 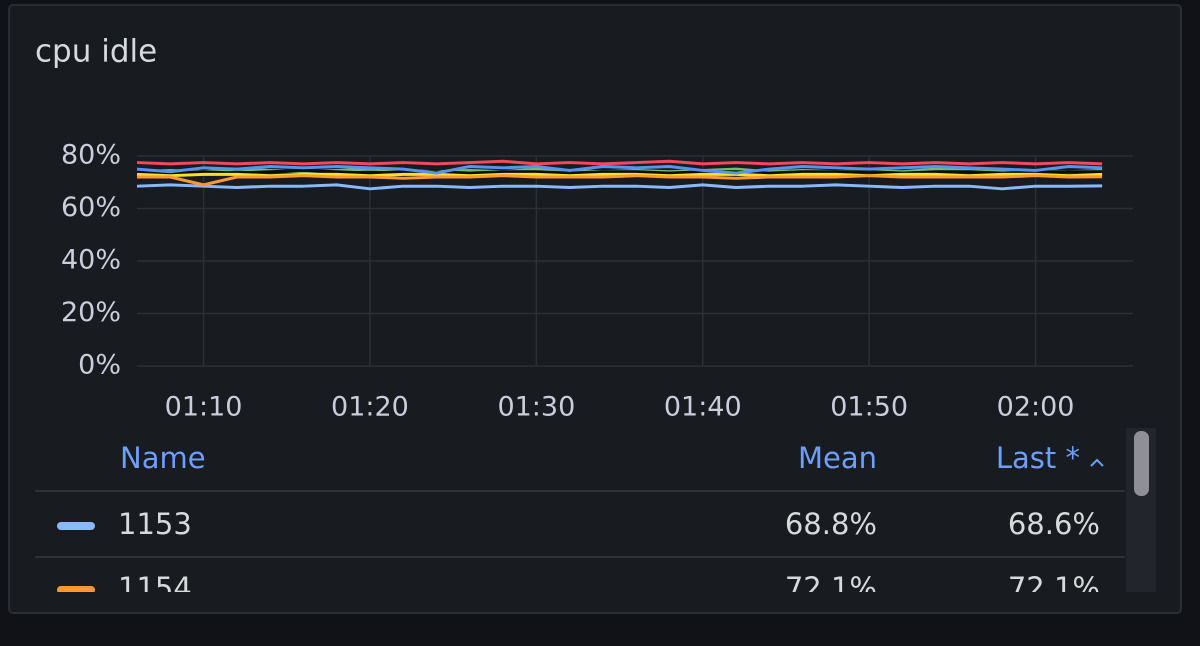 What do you see at coordinates (96, 52) in the screenshot?
I see `chart-title: cpu idle` at bounding box center [96, 52].